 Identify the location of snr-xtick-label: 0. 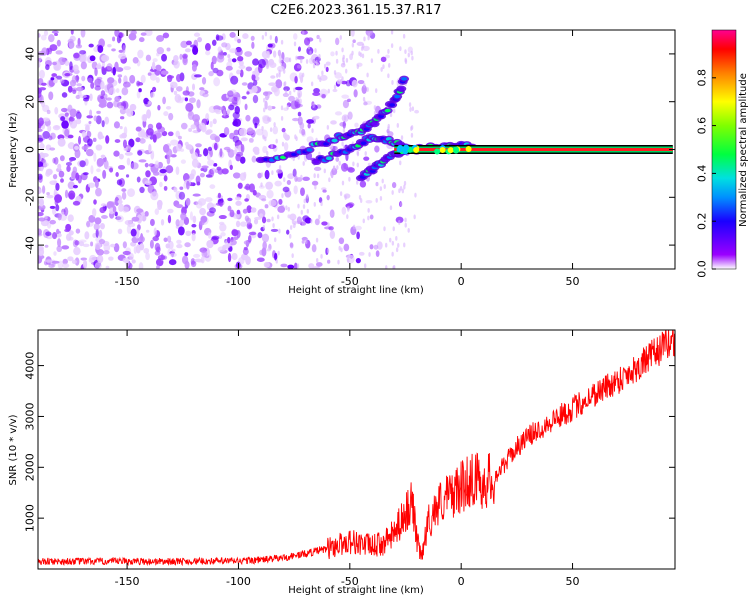
(461, 581).